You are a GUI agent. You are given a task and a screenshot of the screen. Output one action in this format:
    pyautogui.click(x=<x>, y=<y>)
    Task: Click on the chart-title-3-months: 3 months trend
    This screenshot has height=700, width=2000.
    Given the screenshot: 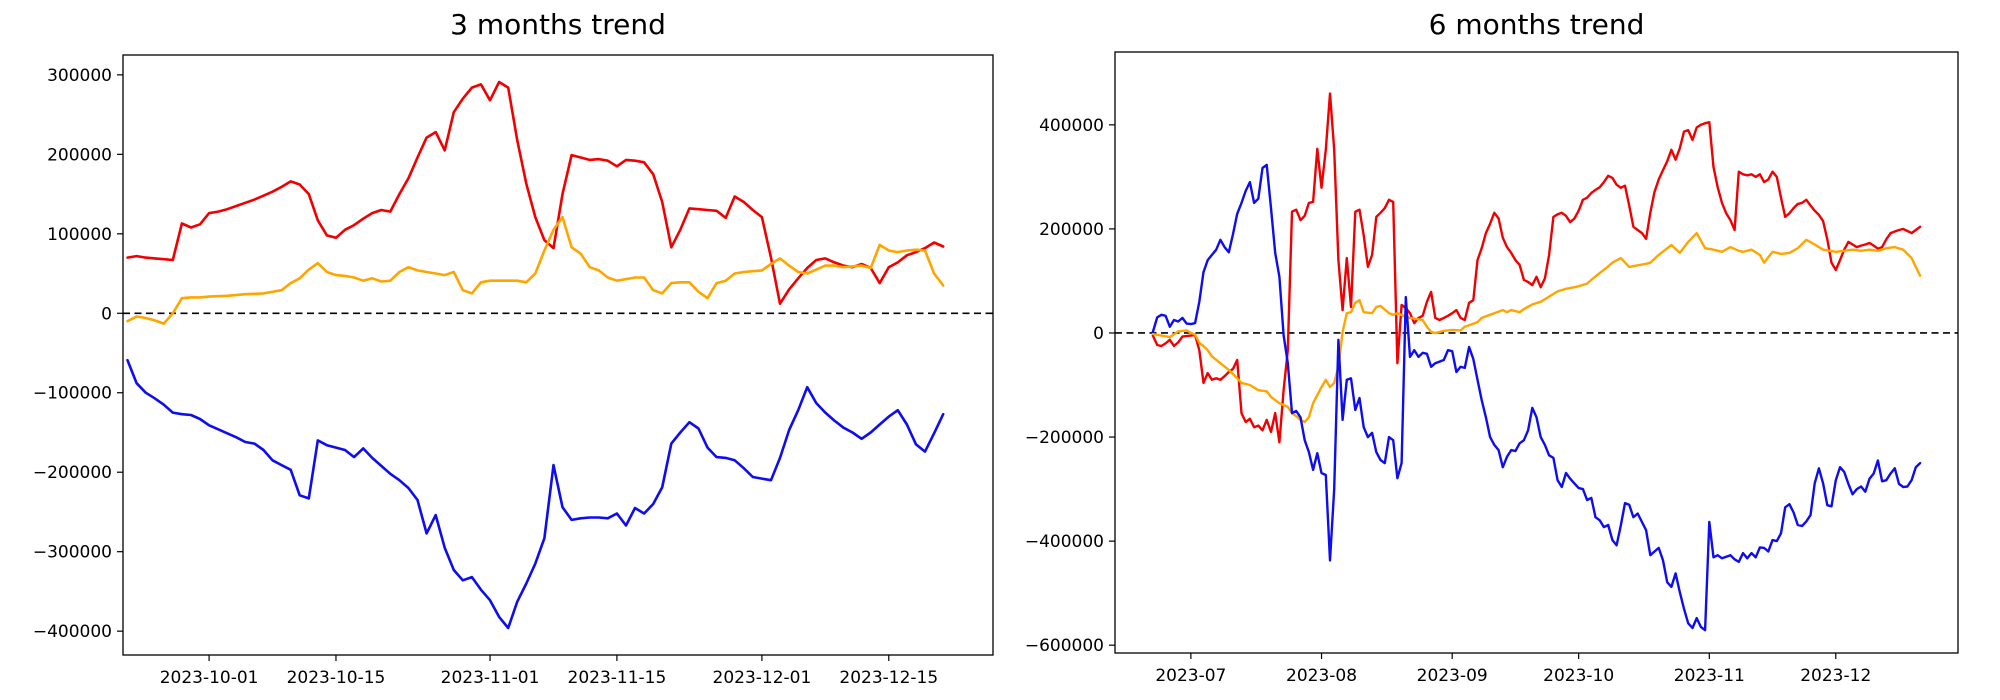 What is the action you would take?
    pyautogui.click(x=558, y=24)
    